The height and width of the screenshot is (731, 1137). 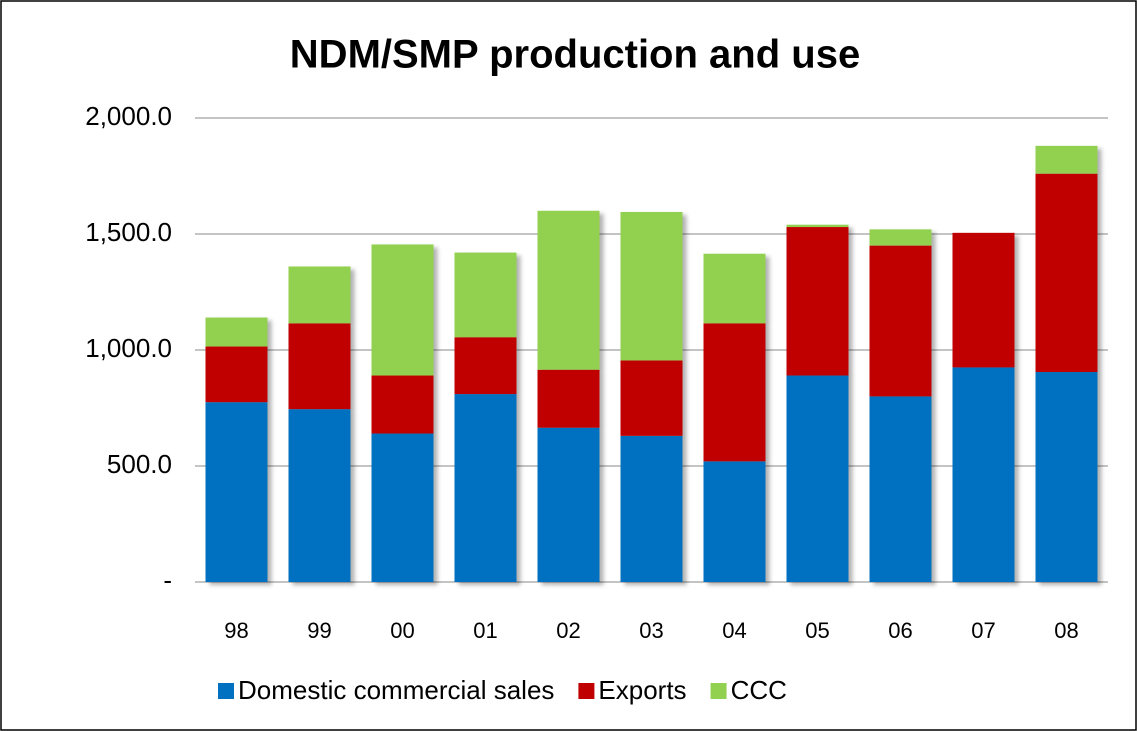 What do you see at coordinates (734, 630) in the screenshot?
I see `x-tick-label: 04` at bounding box center [734, 630].